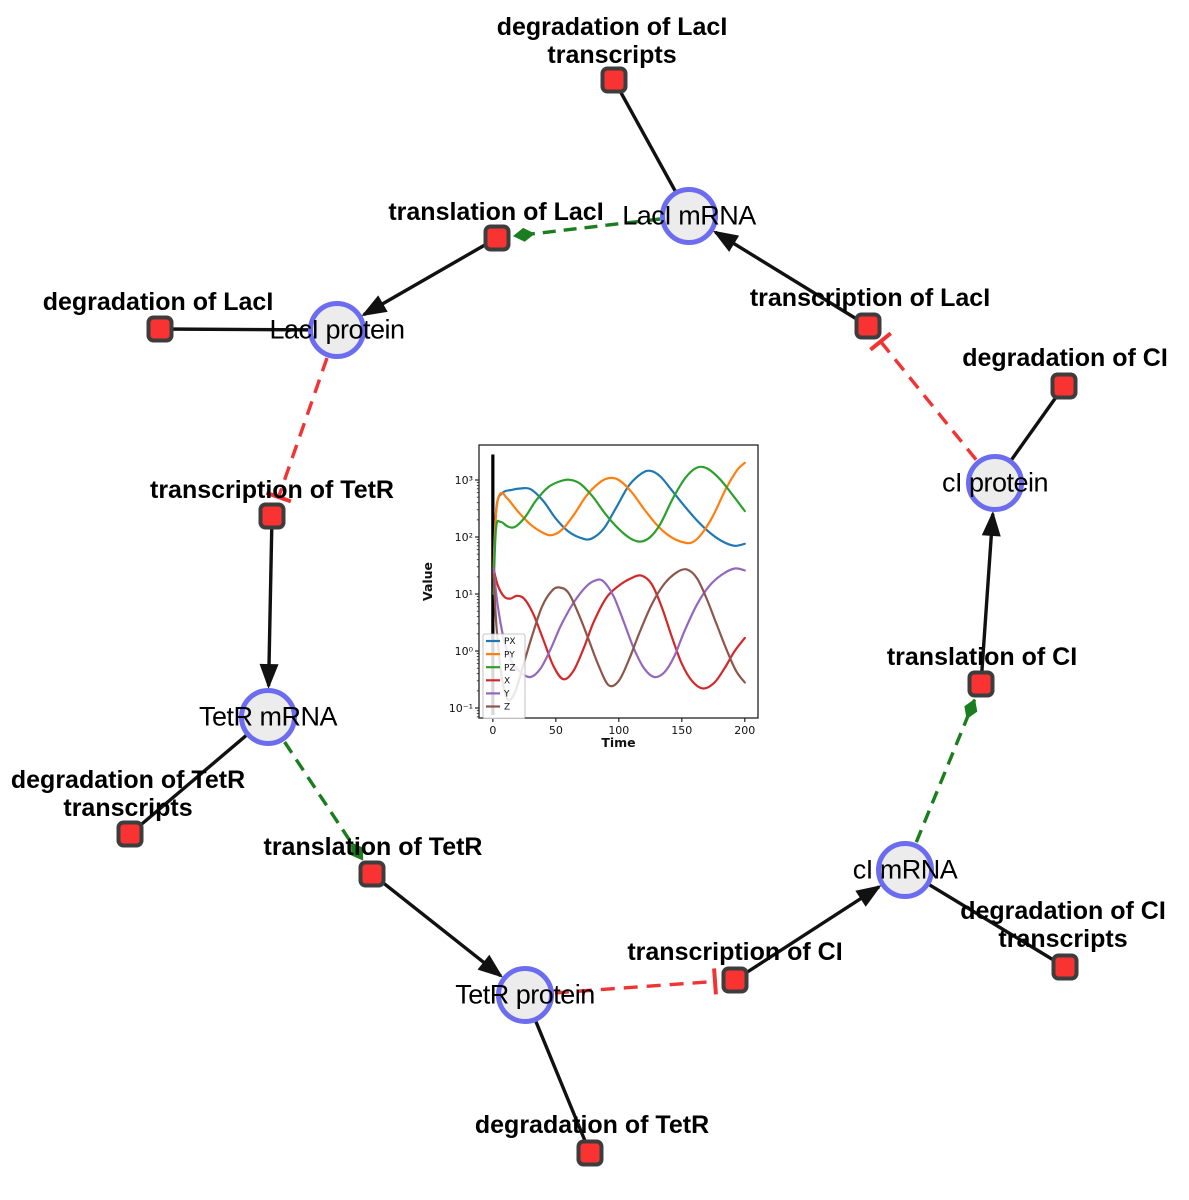 The image size is (1189, 1200). What do you see at coordinates (681, 730) in the screenshot?
I see `x-tick-label: 150` at bounding box center [681, 730].